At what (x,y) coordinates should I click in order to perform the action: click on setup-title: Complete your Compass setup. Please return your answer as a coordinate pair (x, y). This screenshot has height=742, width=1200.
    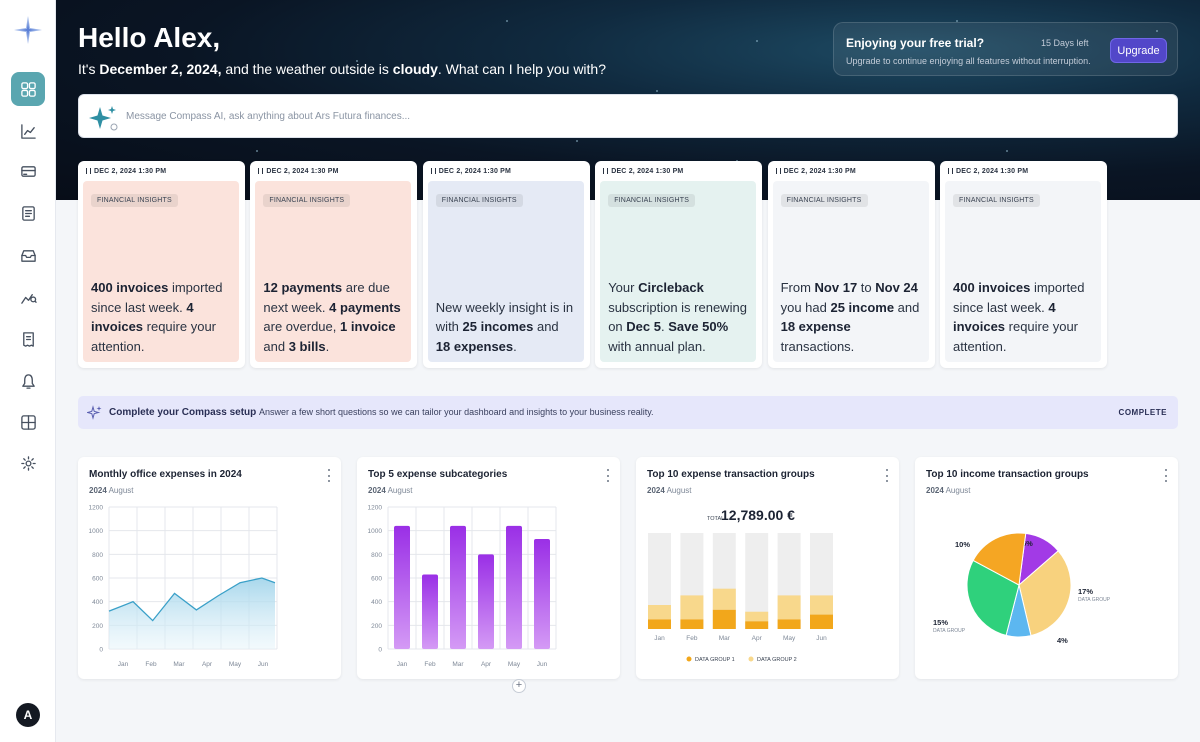
    Looking at the image, I should click on (183, 412).